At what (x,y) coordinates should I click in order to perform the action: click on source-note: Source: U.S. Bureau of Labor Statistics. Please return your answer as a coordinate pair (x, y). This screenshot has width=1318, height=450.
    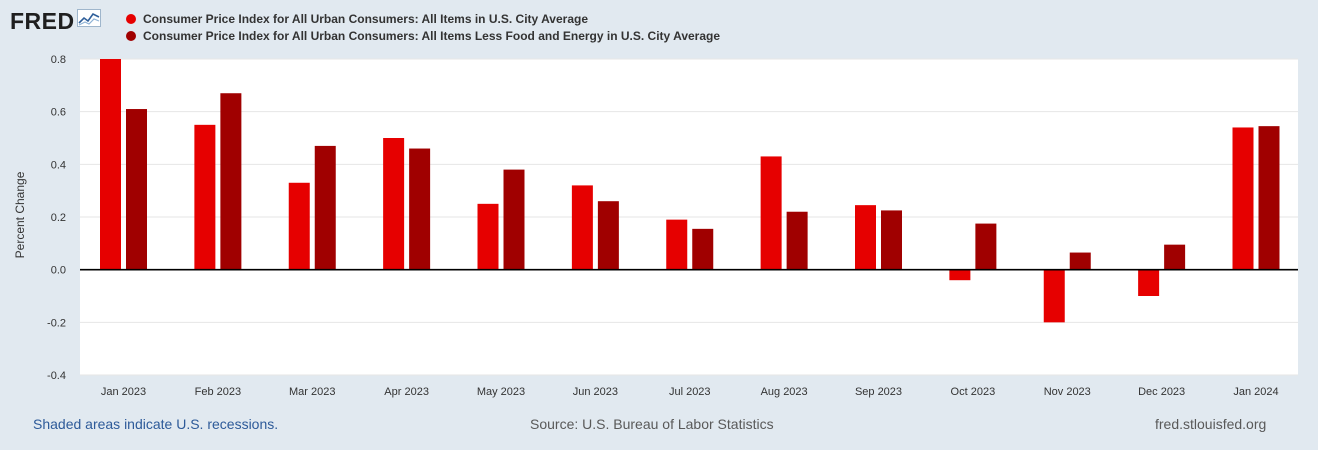
    Looking at the image, I should click on (652, 424).